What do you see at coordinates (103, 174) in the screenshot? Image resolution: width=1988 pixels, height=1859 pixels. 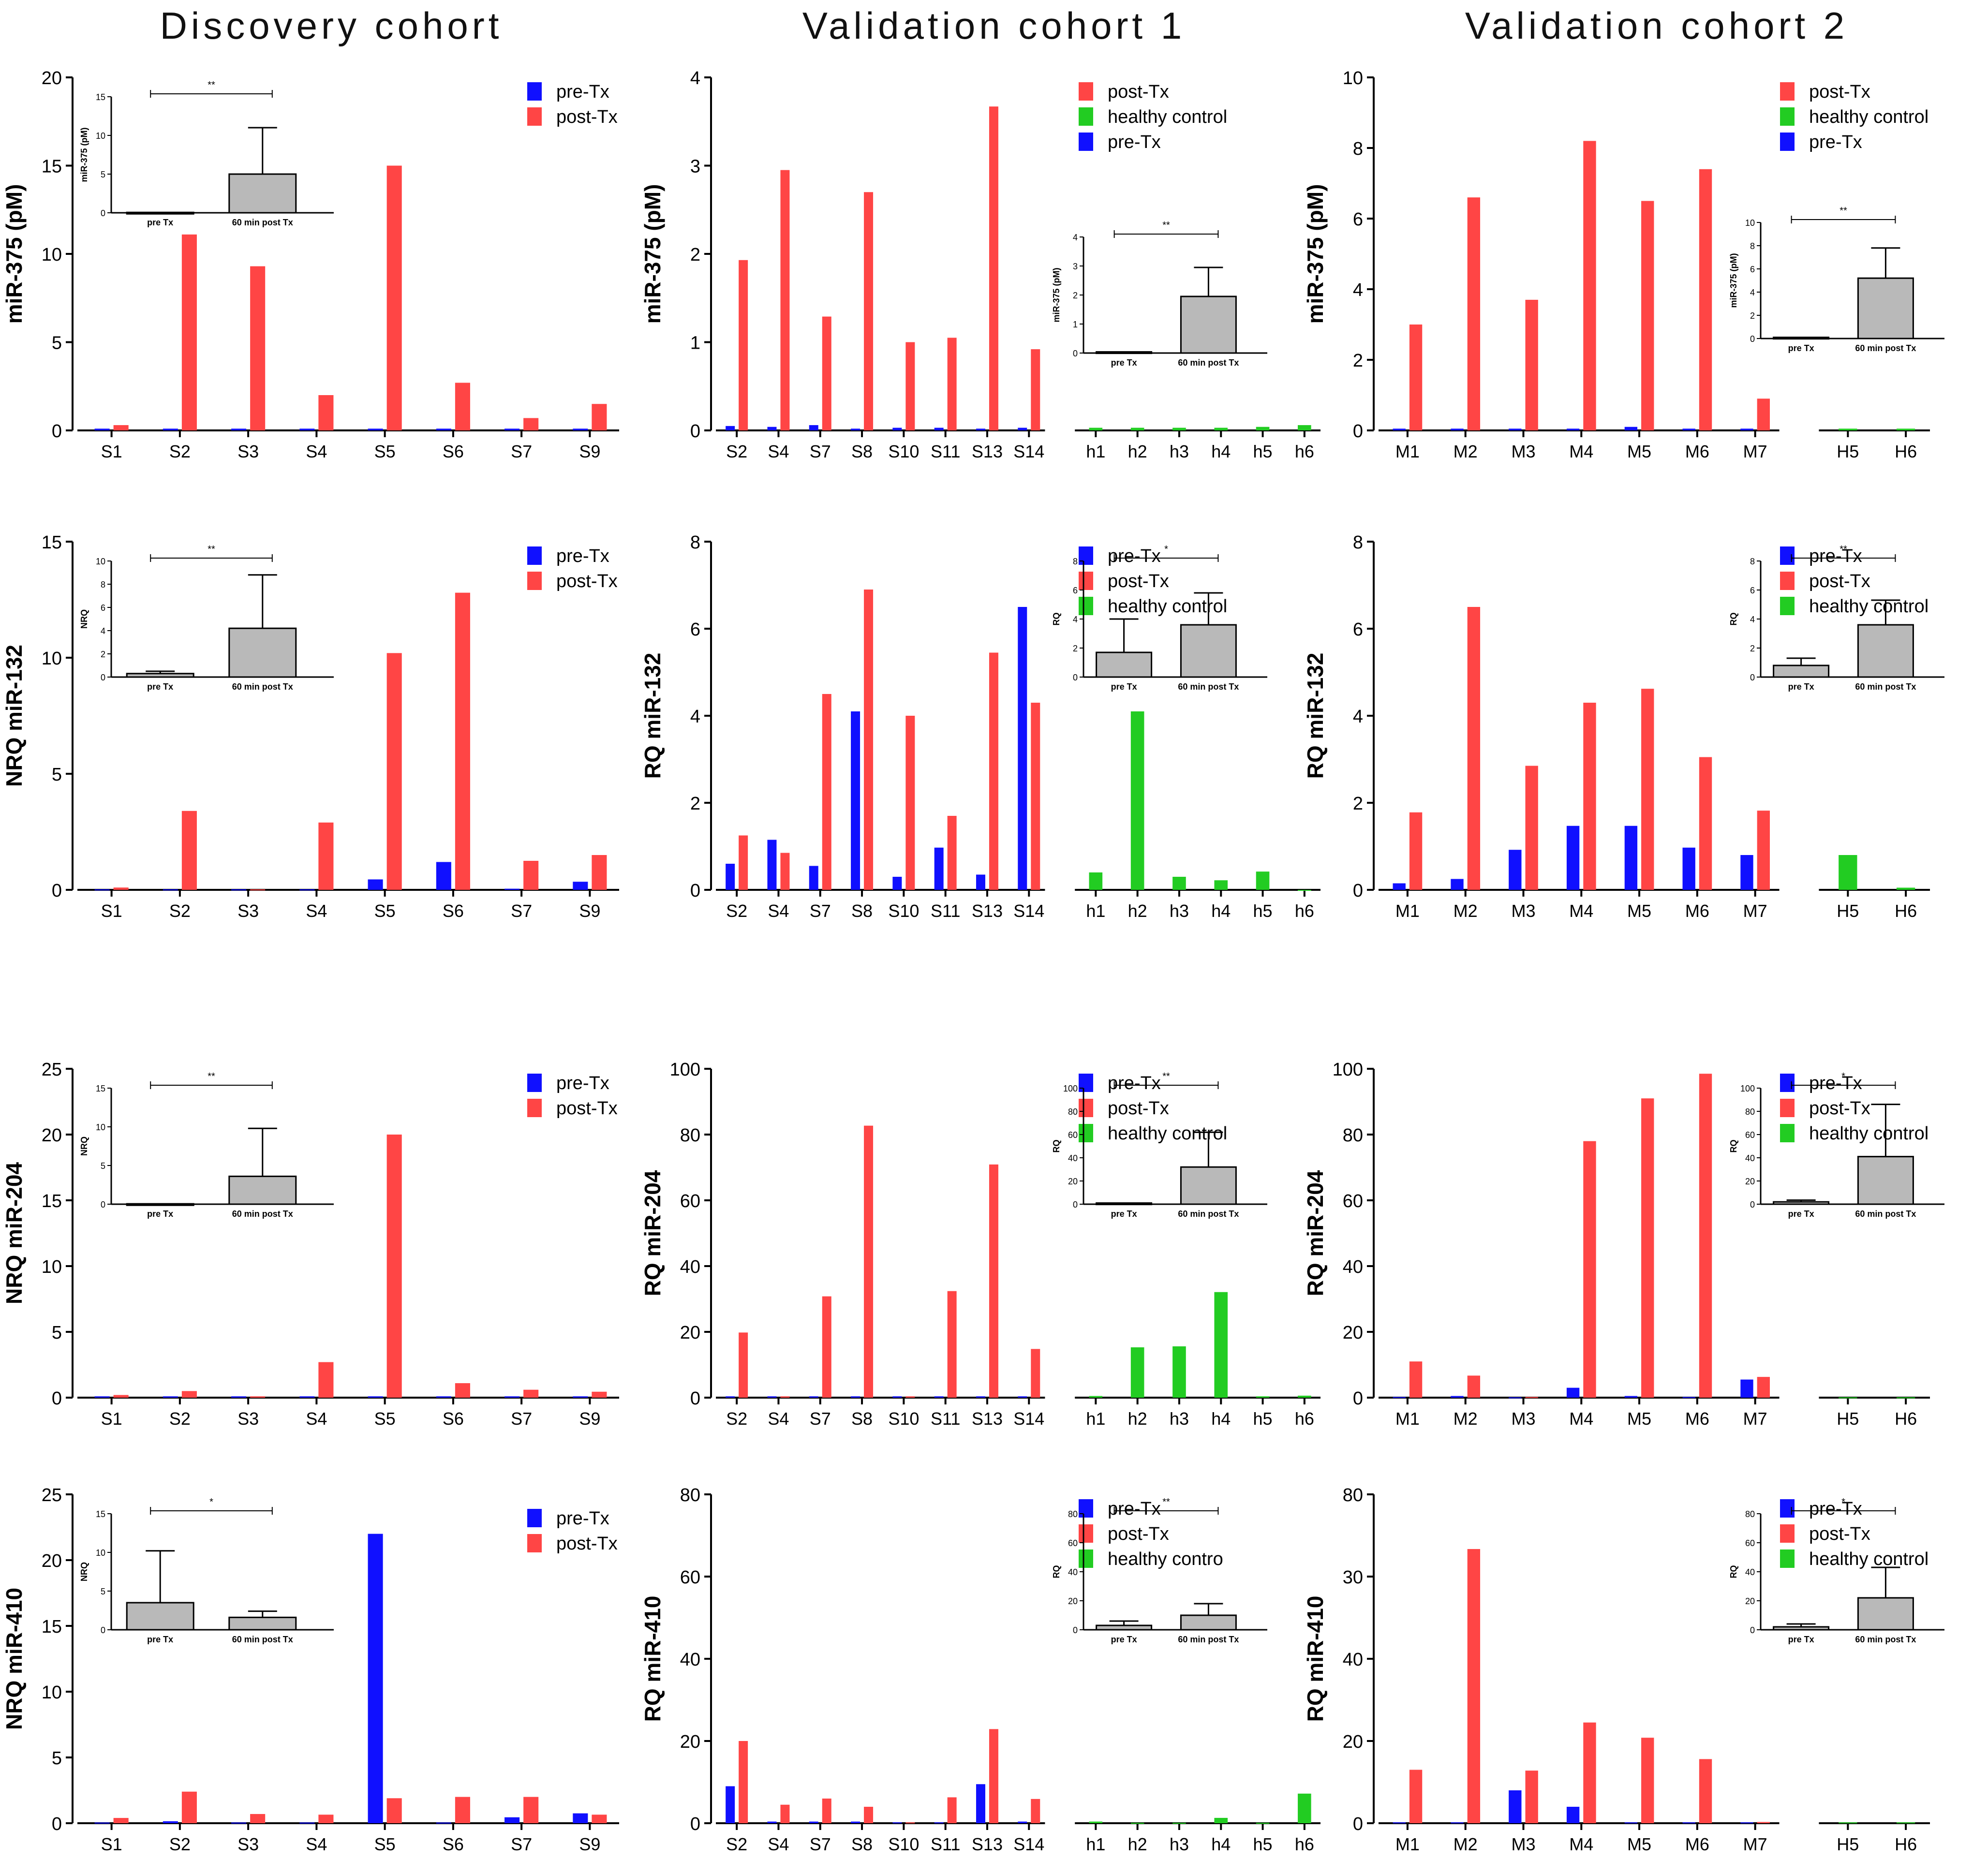 I see `inset-y-tick-label: 5` at bounding box center [103, 174].